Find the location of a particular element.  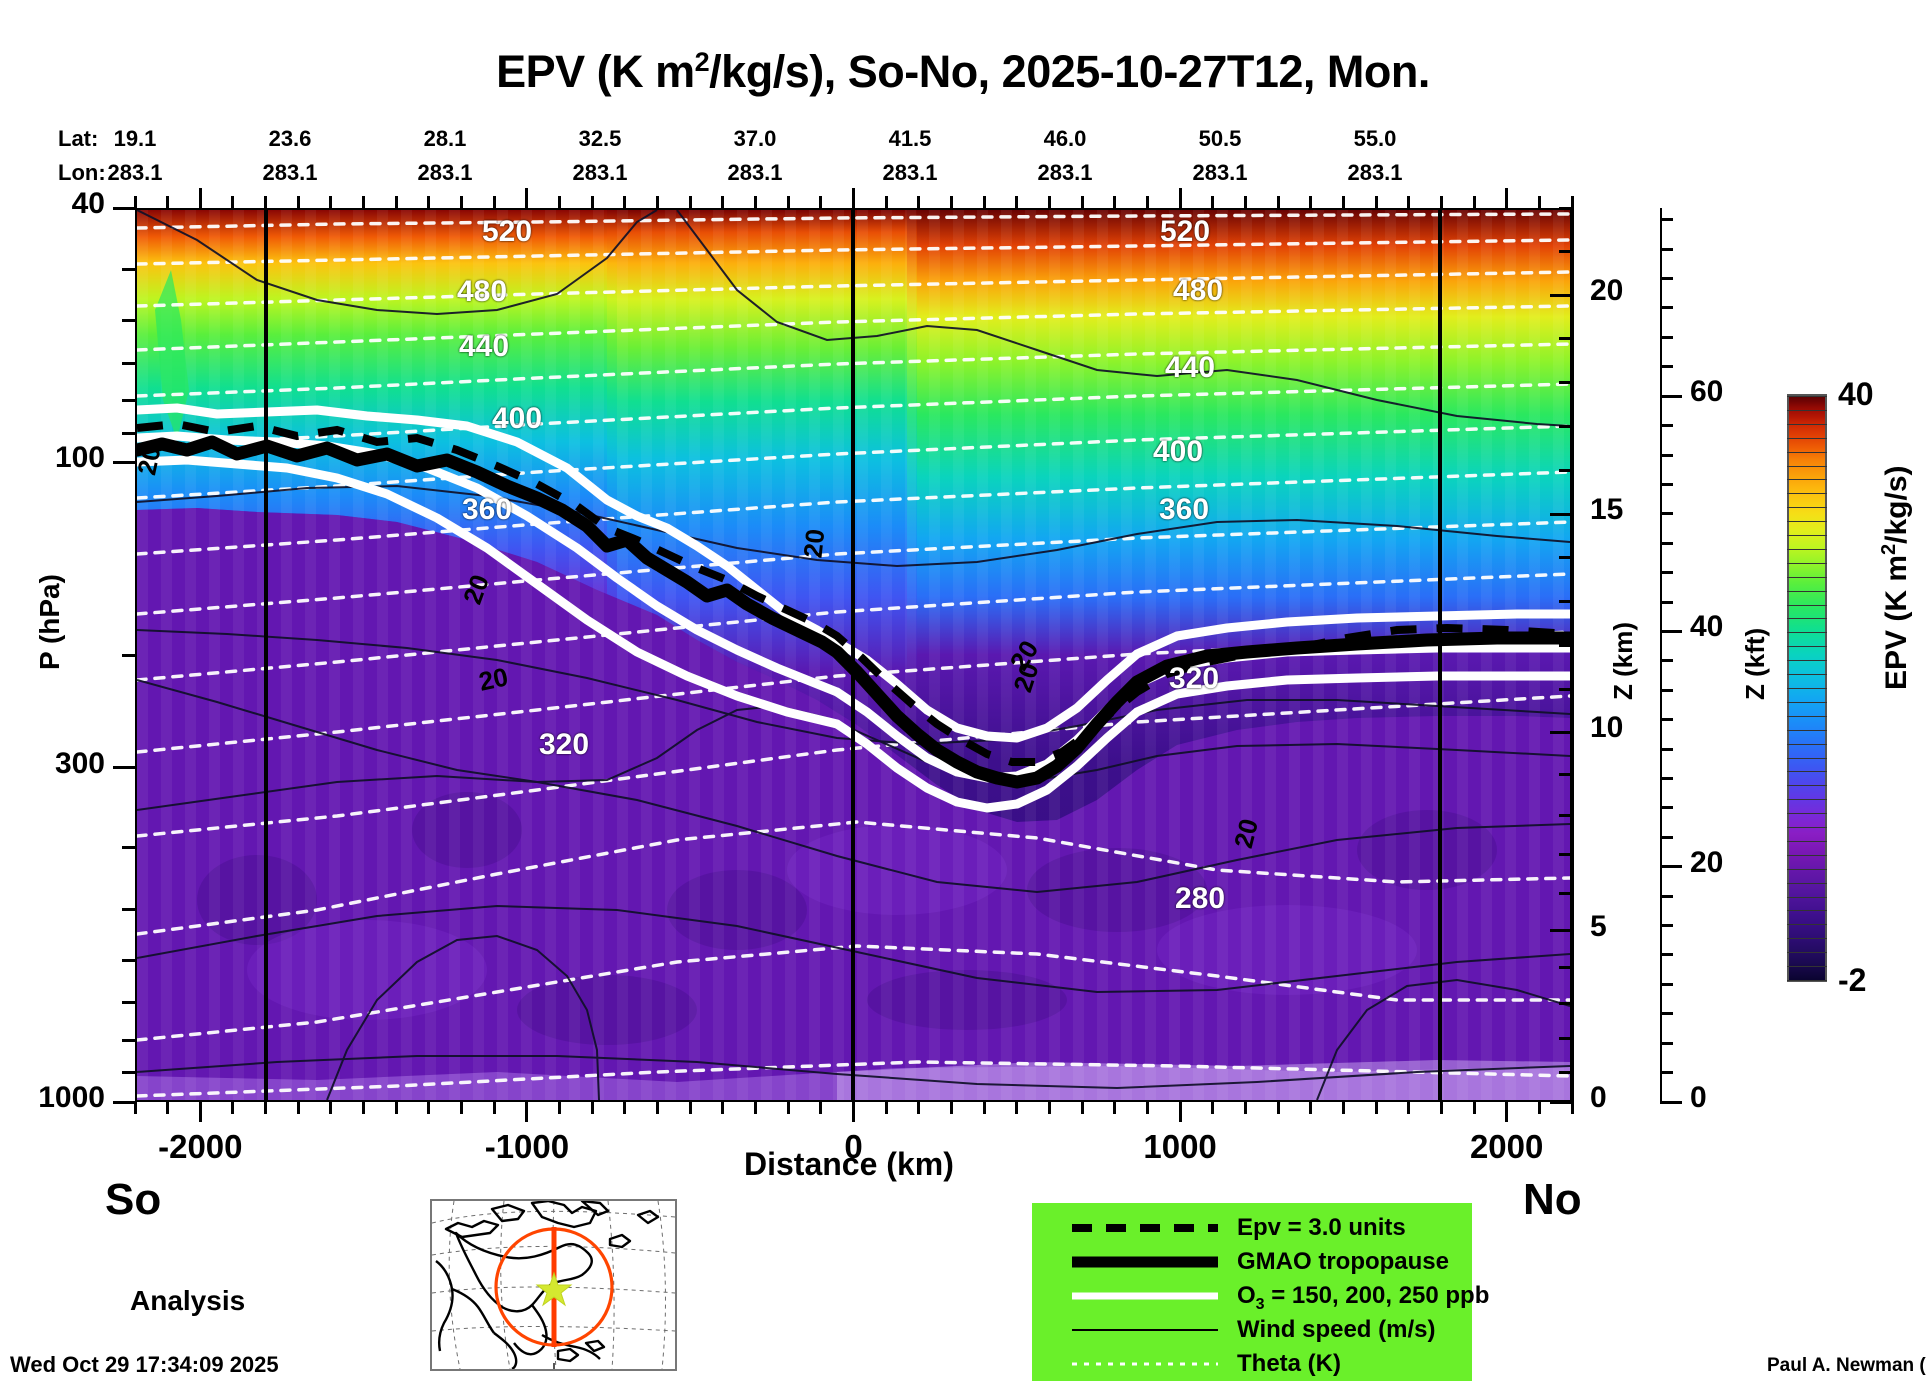

zkft-tick-22.5 is located at coordinates (1666, 837).